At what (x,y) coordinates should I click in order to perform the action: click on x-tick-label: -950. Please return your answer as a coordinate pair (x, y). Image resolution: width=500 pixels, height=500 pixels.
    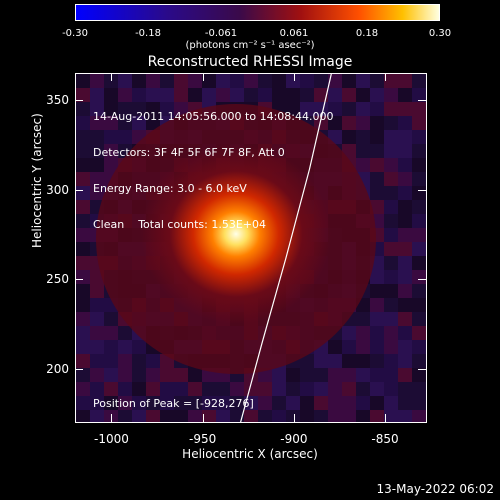
    Looking at the image, I should click on (203, 439).